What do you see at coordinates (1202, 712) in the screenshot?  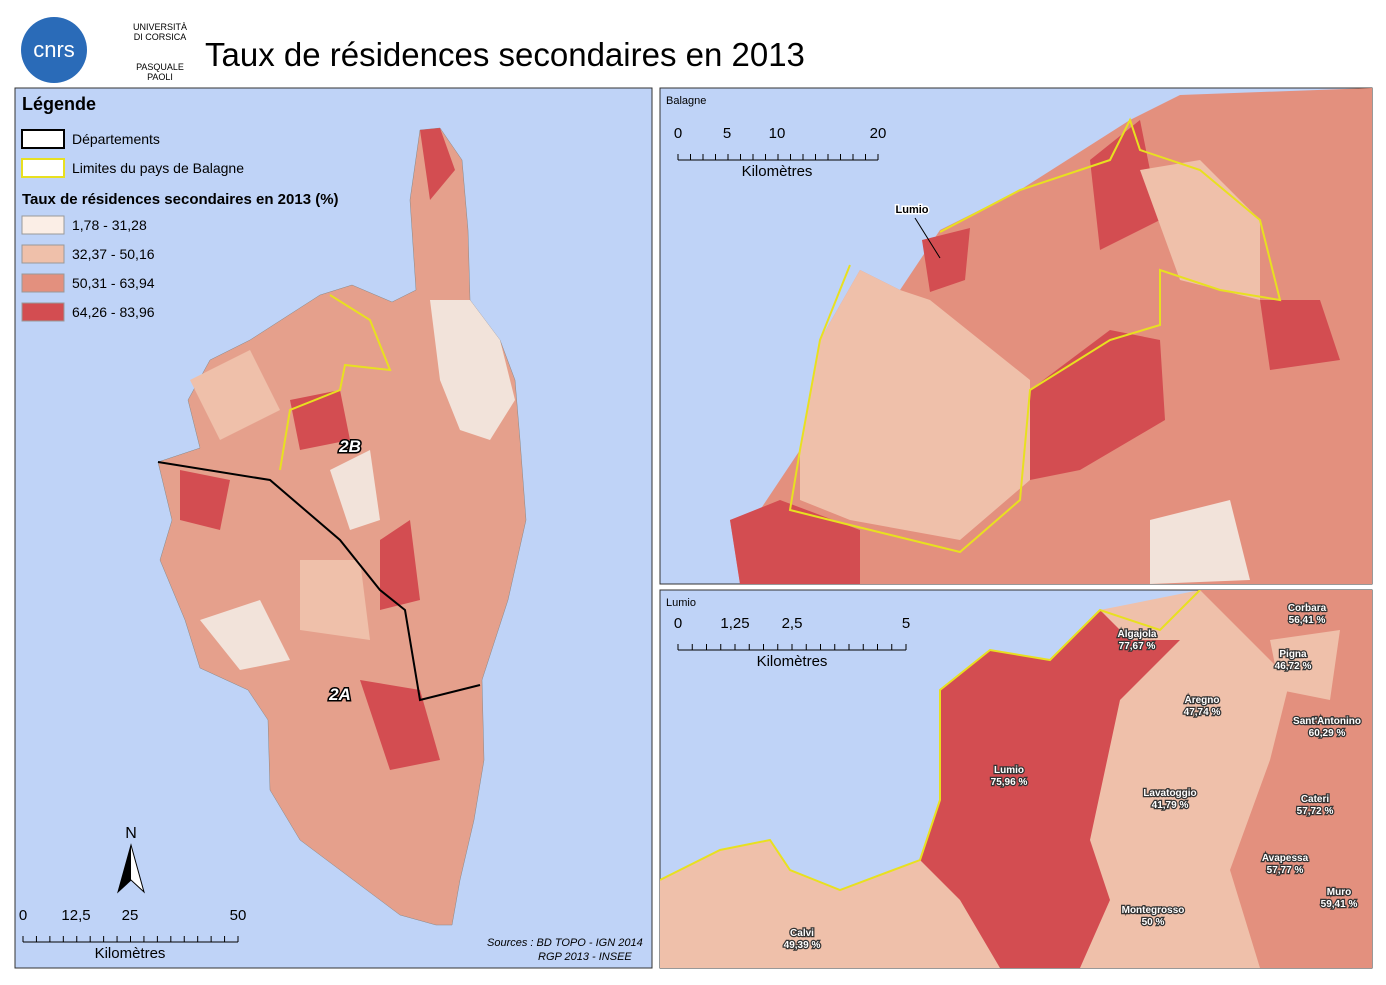 I see `commune-value: 47,74 %` at bounding box center [1202, 712].